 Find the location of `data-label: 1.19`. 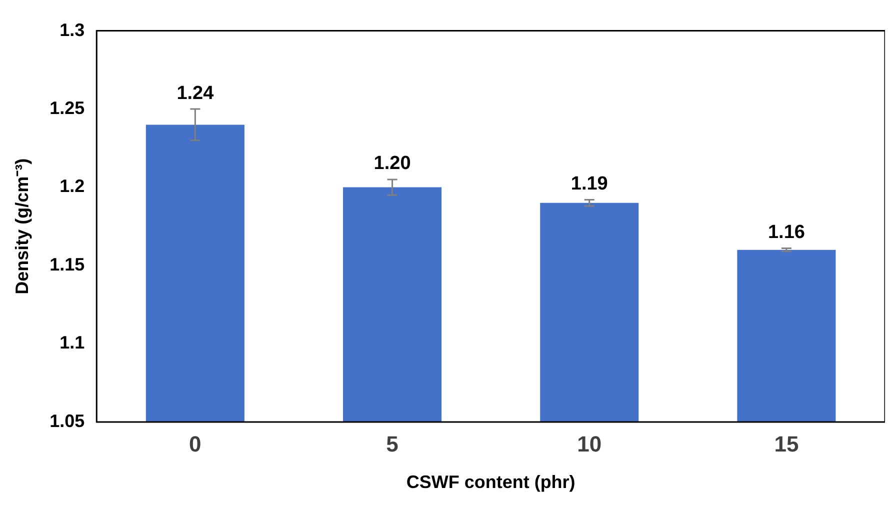

data-label: 1.19 is located at coordinates (589, 184).